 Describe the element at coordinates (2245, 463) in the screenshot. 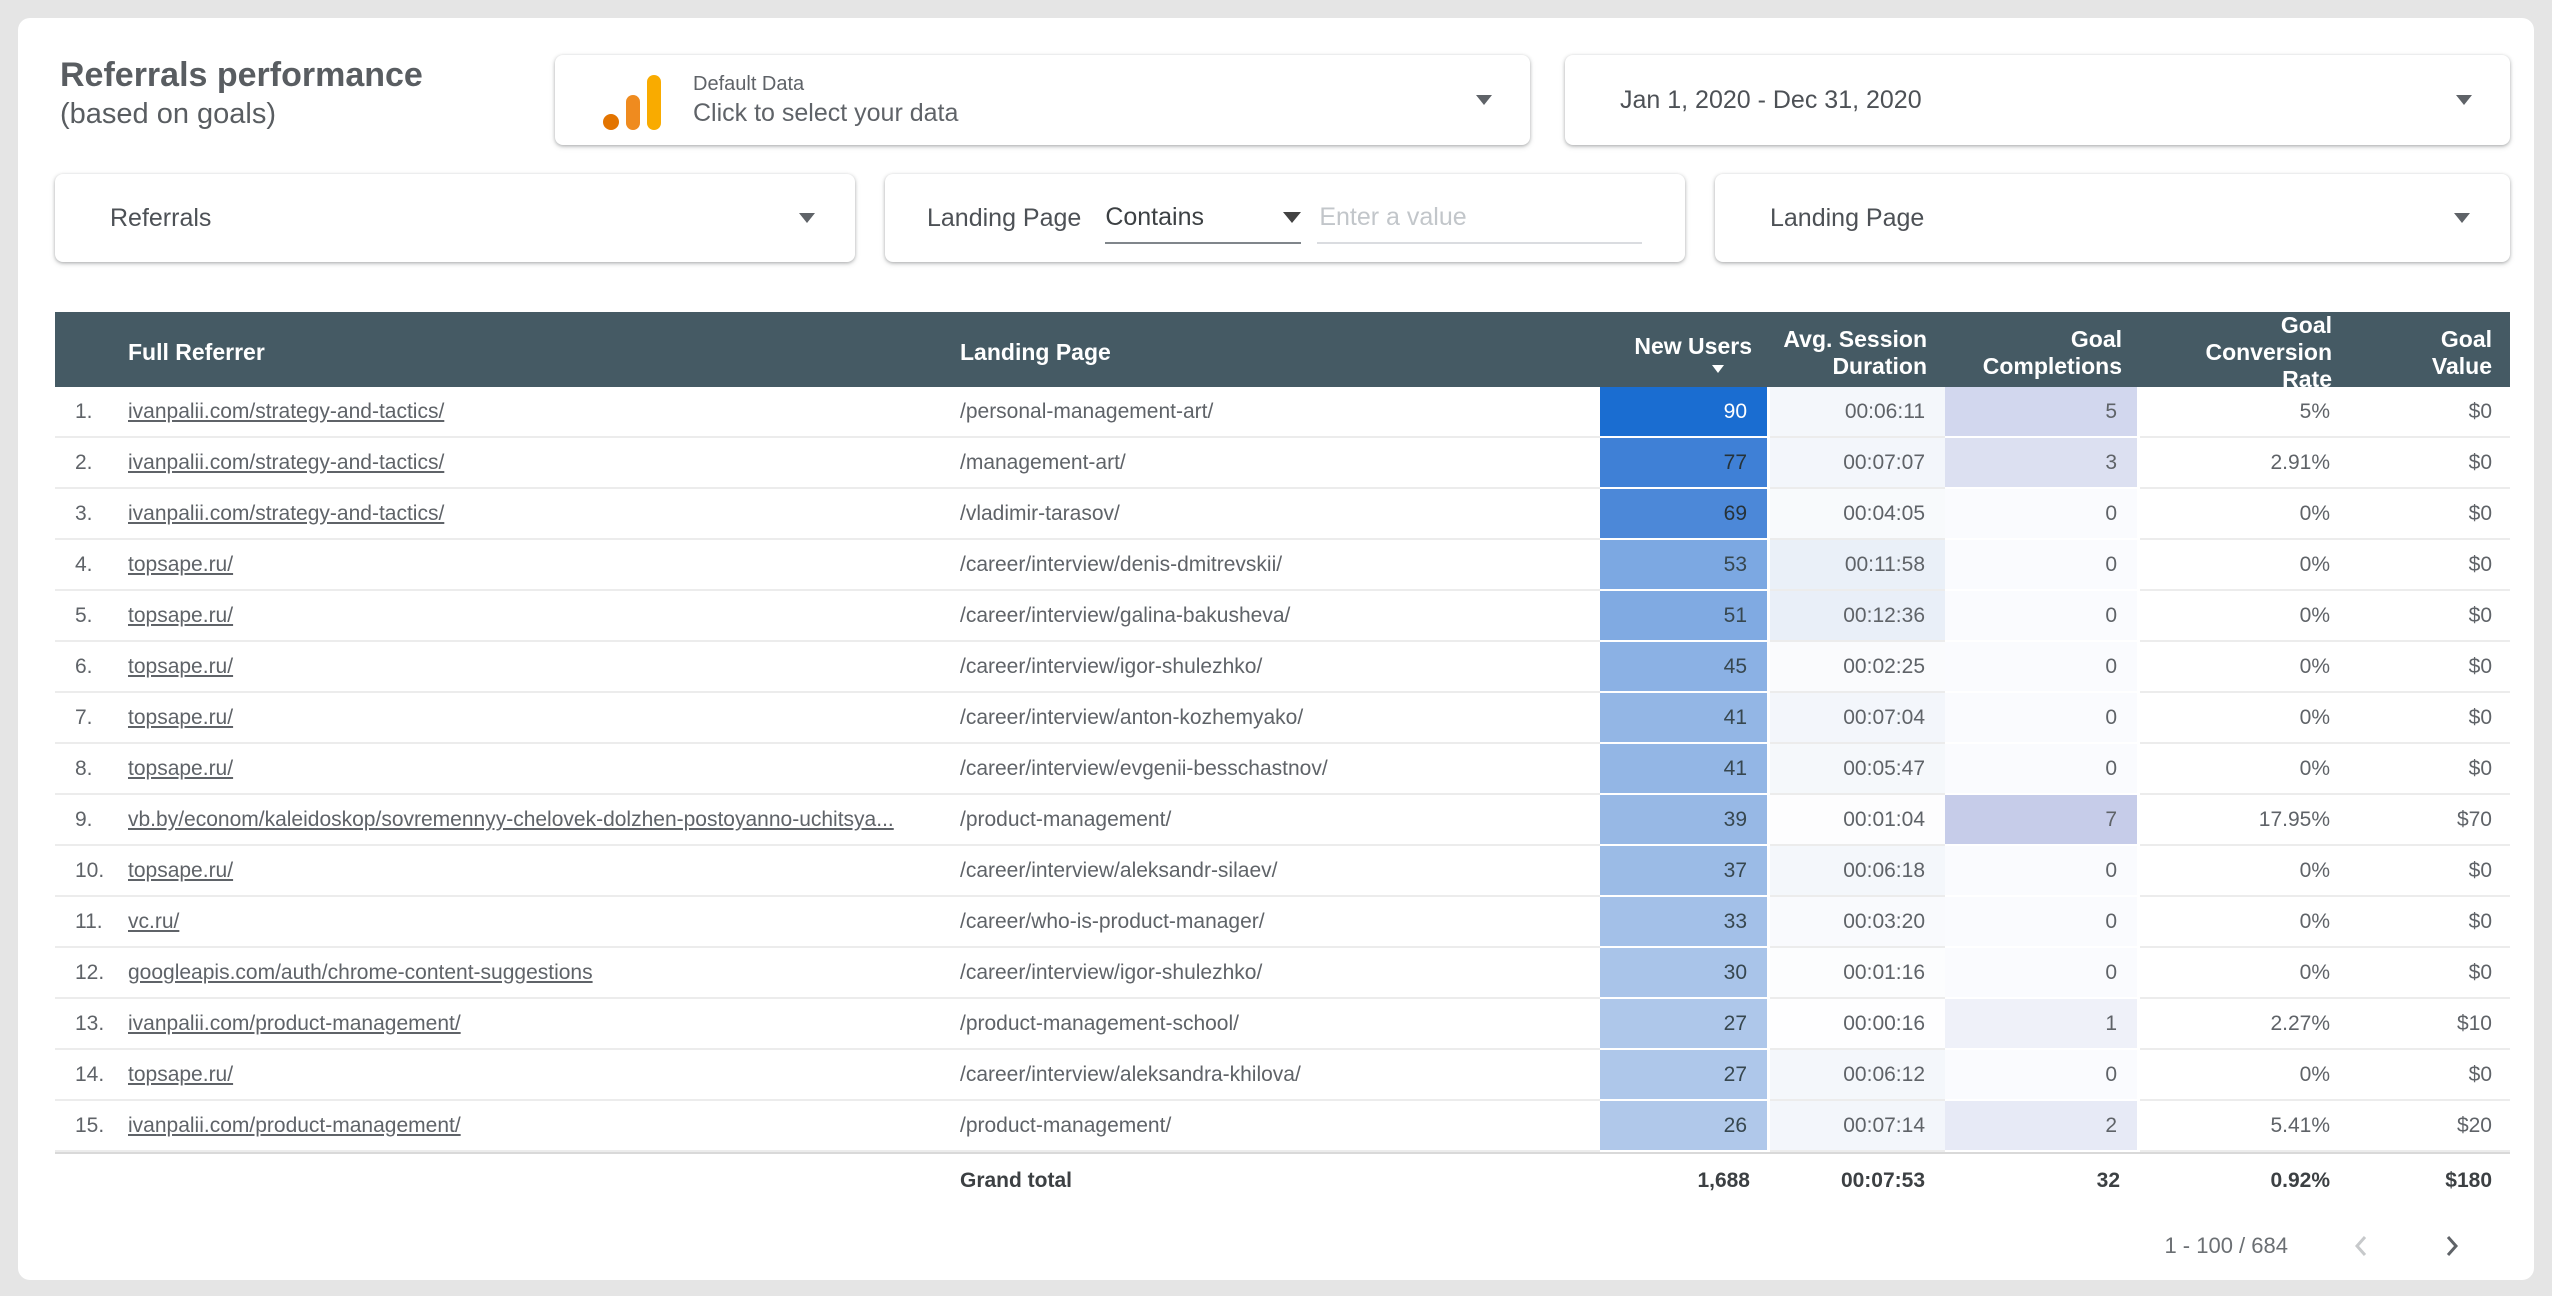

I see `goal-conversion-rate-cell: 2.91%` at that location.